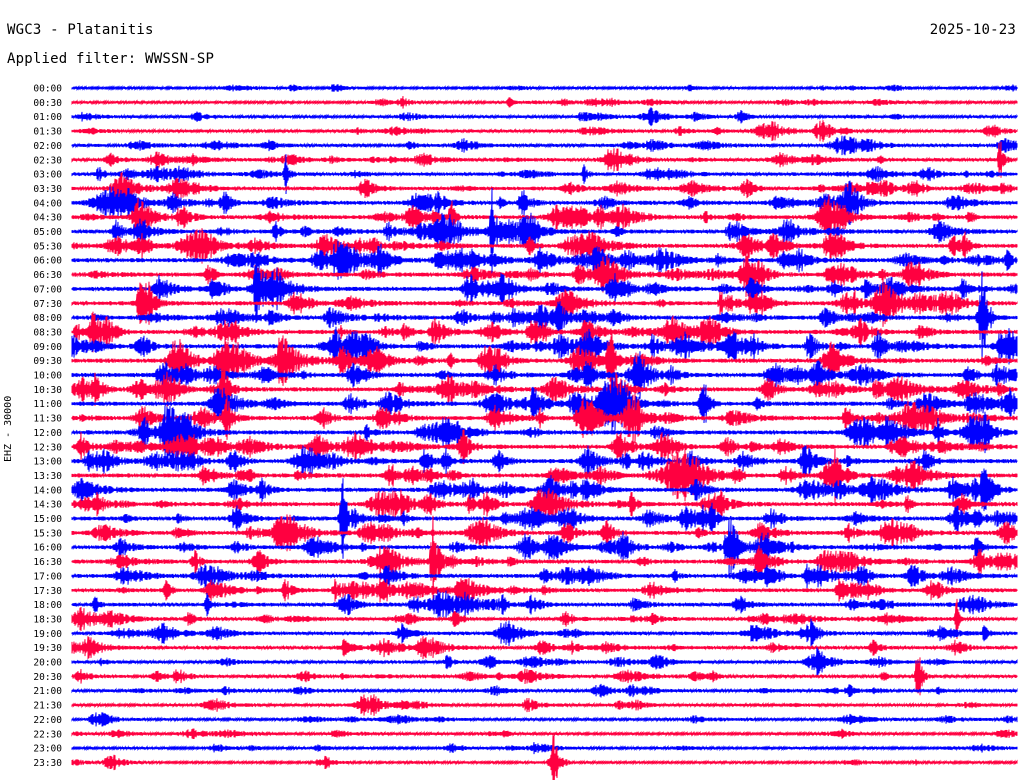 Image resolution: width=1024 pixels, height=780 pixels. What do you see at coordinates (47, 203) in the screenshot?
I see `row-label: 04:00` at bounding box center [47, 203].